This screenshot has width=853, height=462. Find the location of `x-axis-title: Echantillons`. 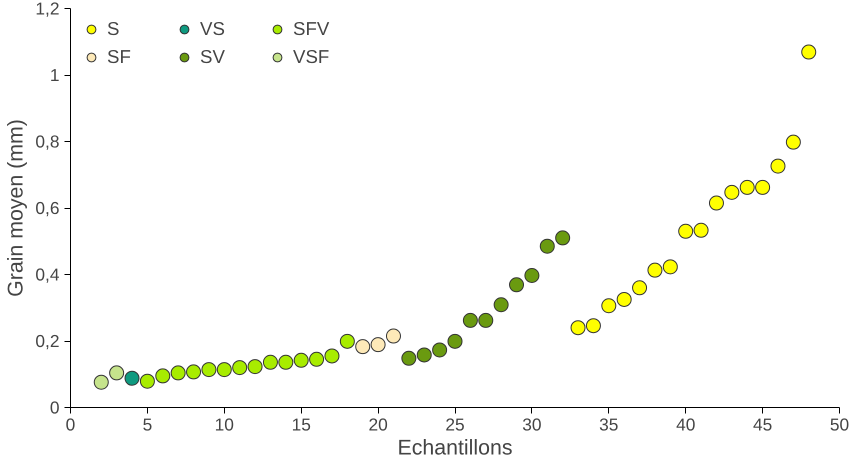

x-axis-title: Echantillons is located at coordinates (455, 448).